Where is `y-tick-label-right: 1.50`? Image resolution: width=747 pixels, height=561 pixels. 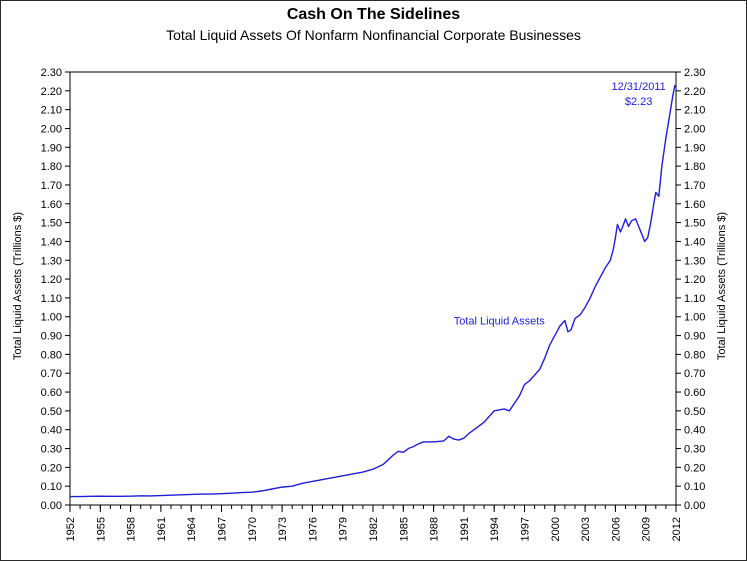
y-tick-label-right: 1.50 is located at coordinates (694, 224).